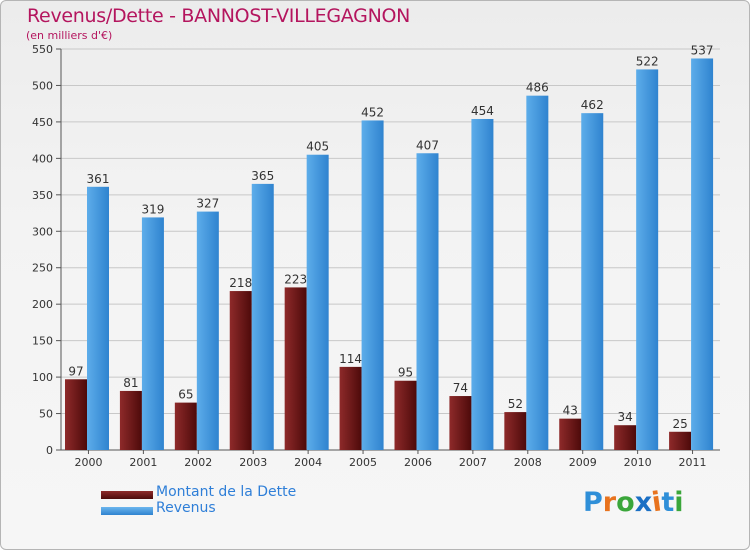 The width and height of the screenshot is (750, 550). What do you see at coordinates (372, 112) in the screenshot?
I see `data-label-revenus: 452` at bounding box center [372, 112].